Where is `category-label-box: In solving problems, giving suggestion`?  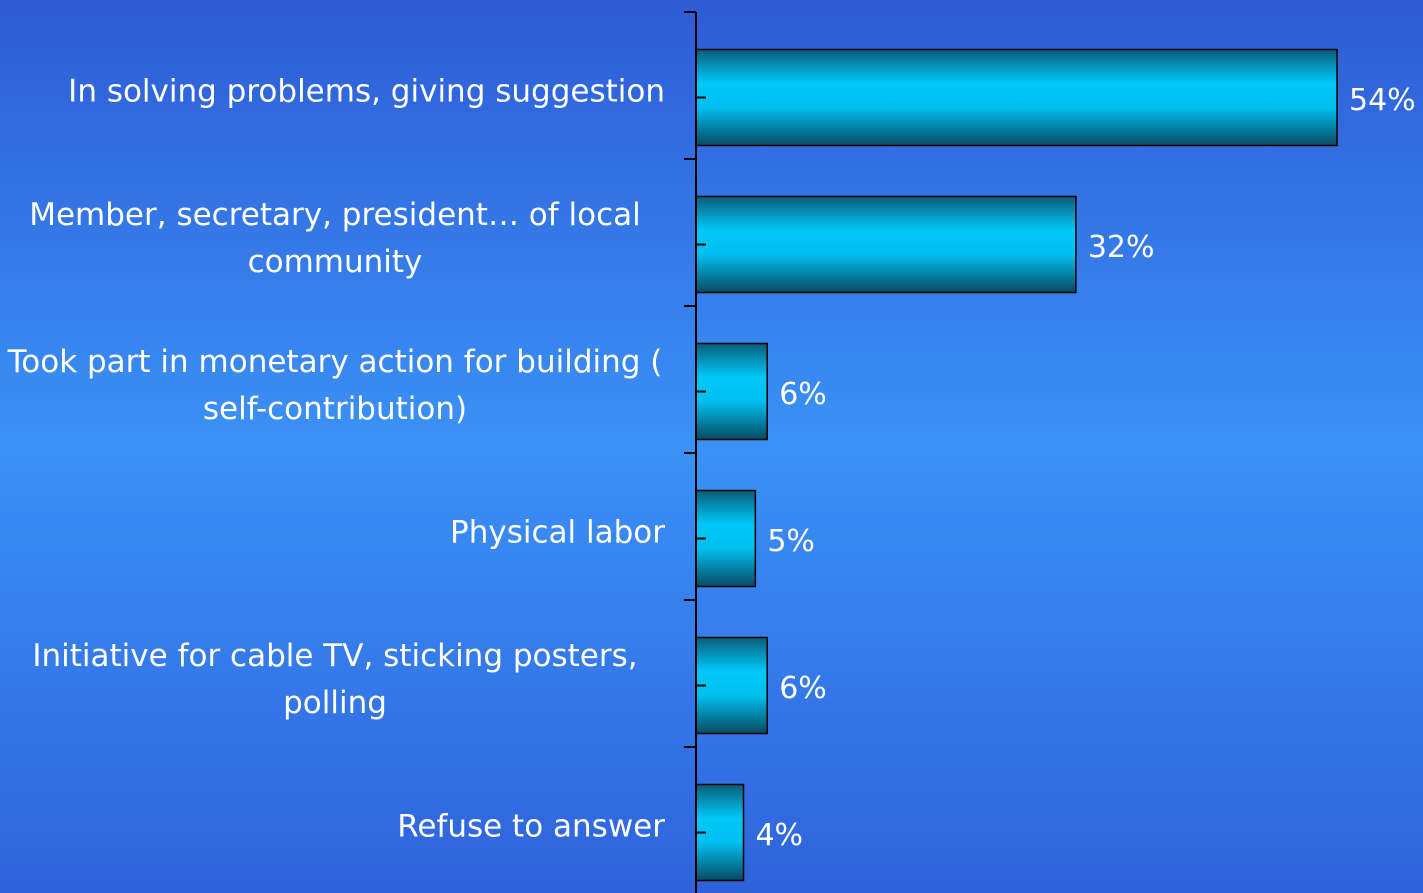
category-label-box: In solving problems, giving suggestion is located at coordinates (335, 91).